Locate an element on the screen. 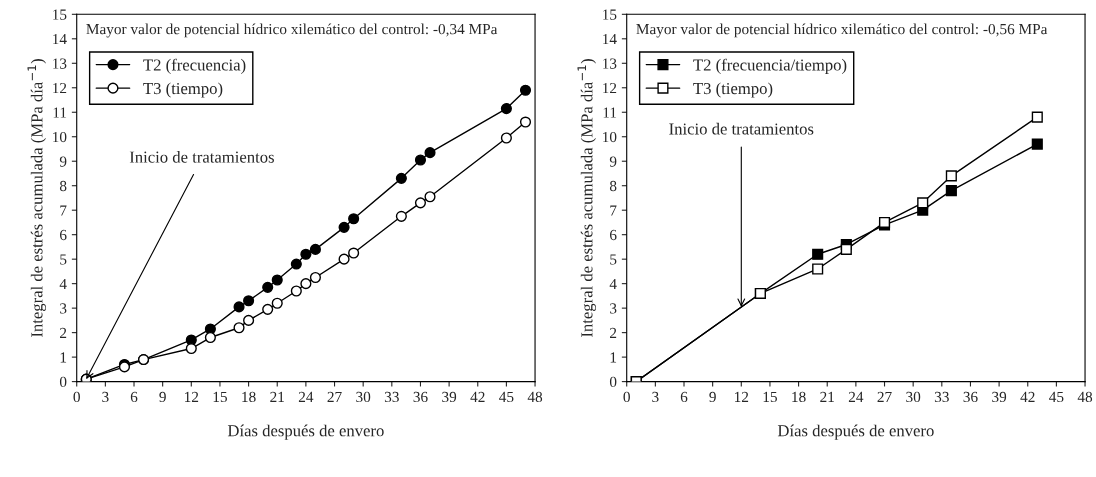 This screenshot has width=1096, height=477. annotation: Mayor valor de potencial hídrico xilemático del control: -0,34 MPa is located at coordinates (292, 30).